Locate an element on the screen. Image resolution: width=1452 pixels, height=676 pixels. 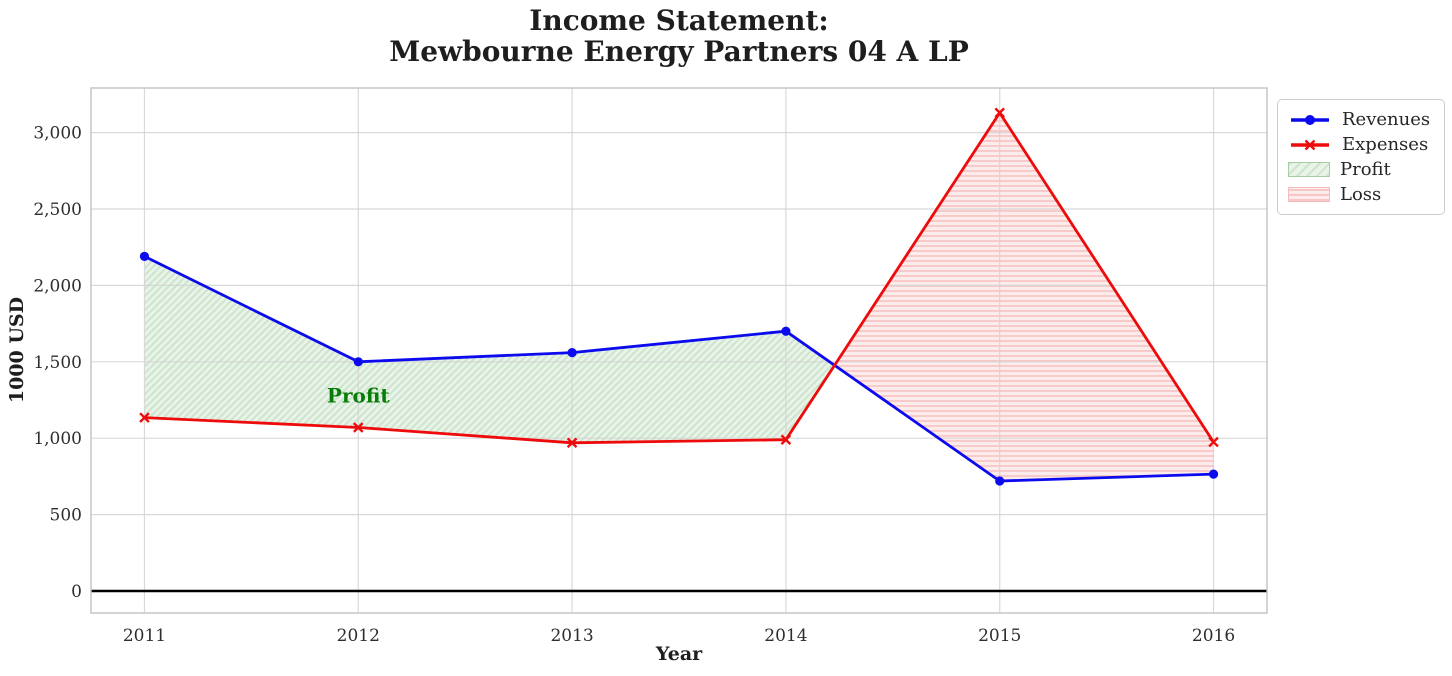
loss-hatch-swatch-icon is located at coordinates (1309, 194).